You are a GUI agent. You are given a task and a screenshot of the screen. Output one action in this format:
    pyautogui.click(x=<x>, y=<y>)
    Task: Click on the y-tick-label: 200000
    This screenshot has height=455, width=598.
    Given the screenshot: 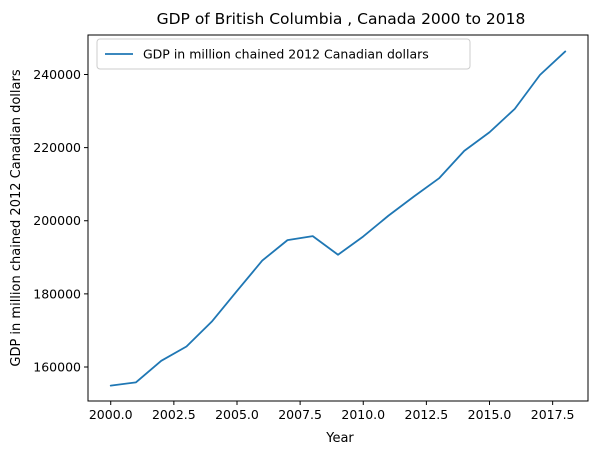 What is the action you would take?
    pyautogui.click(x=57, y=220)
    